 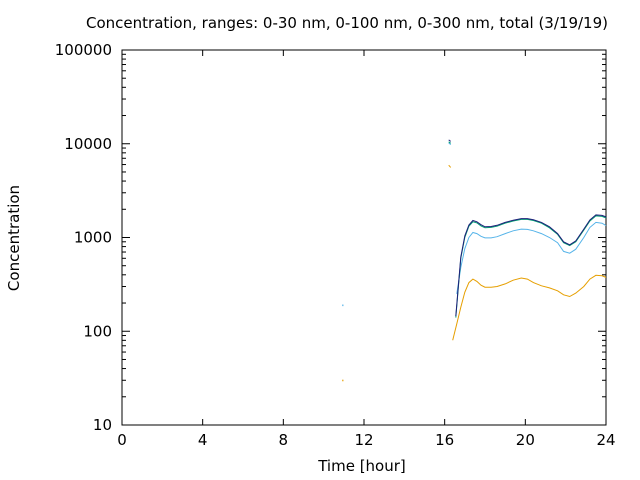 What do you see at coordinates (284, 440) in the screenshot?
I see `x-tick-label: 8` at bounding box center [284, 440].